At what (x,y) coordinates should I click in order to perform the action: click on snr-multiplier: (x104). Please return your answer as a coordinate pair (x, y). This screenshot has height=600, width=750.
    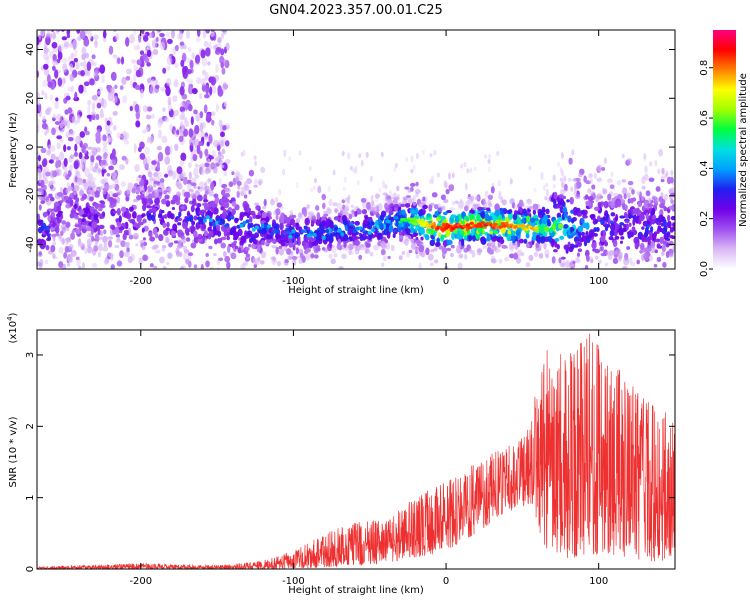
    Looking at the image, I should click on (12, 327).